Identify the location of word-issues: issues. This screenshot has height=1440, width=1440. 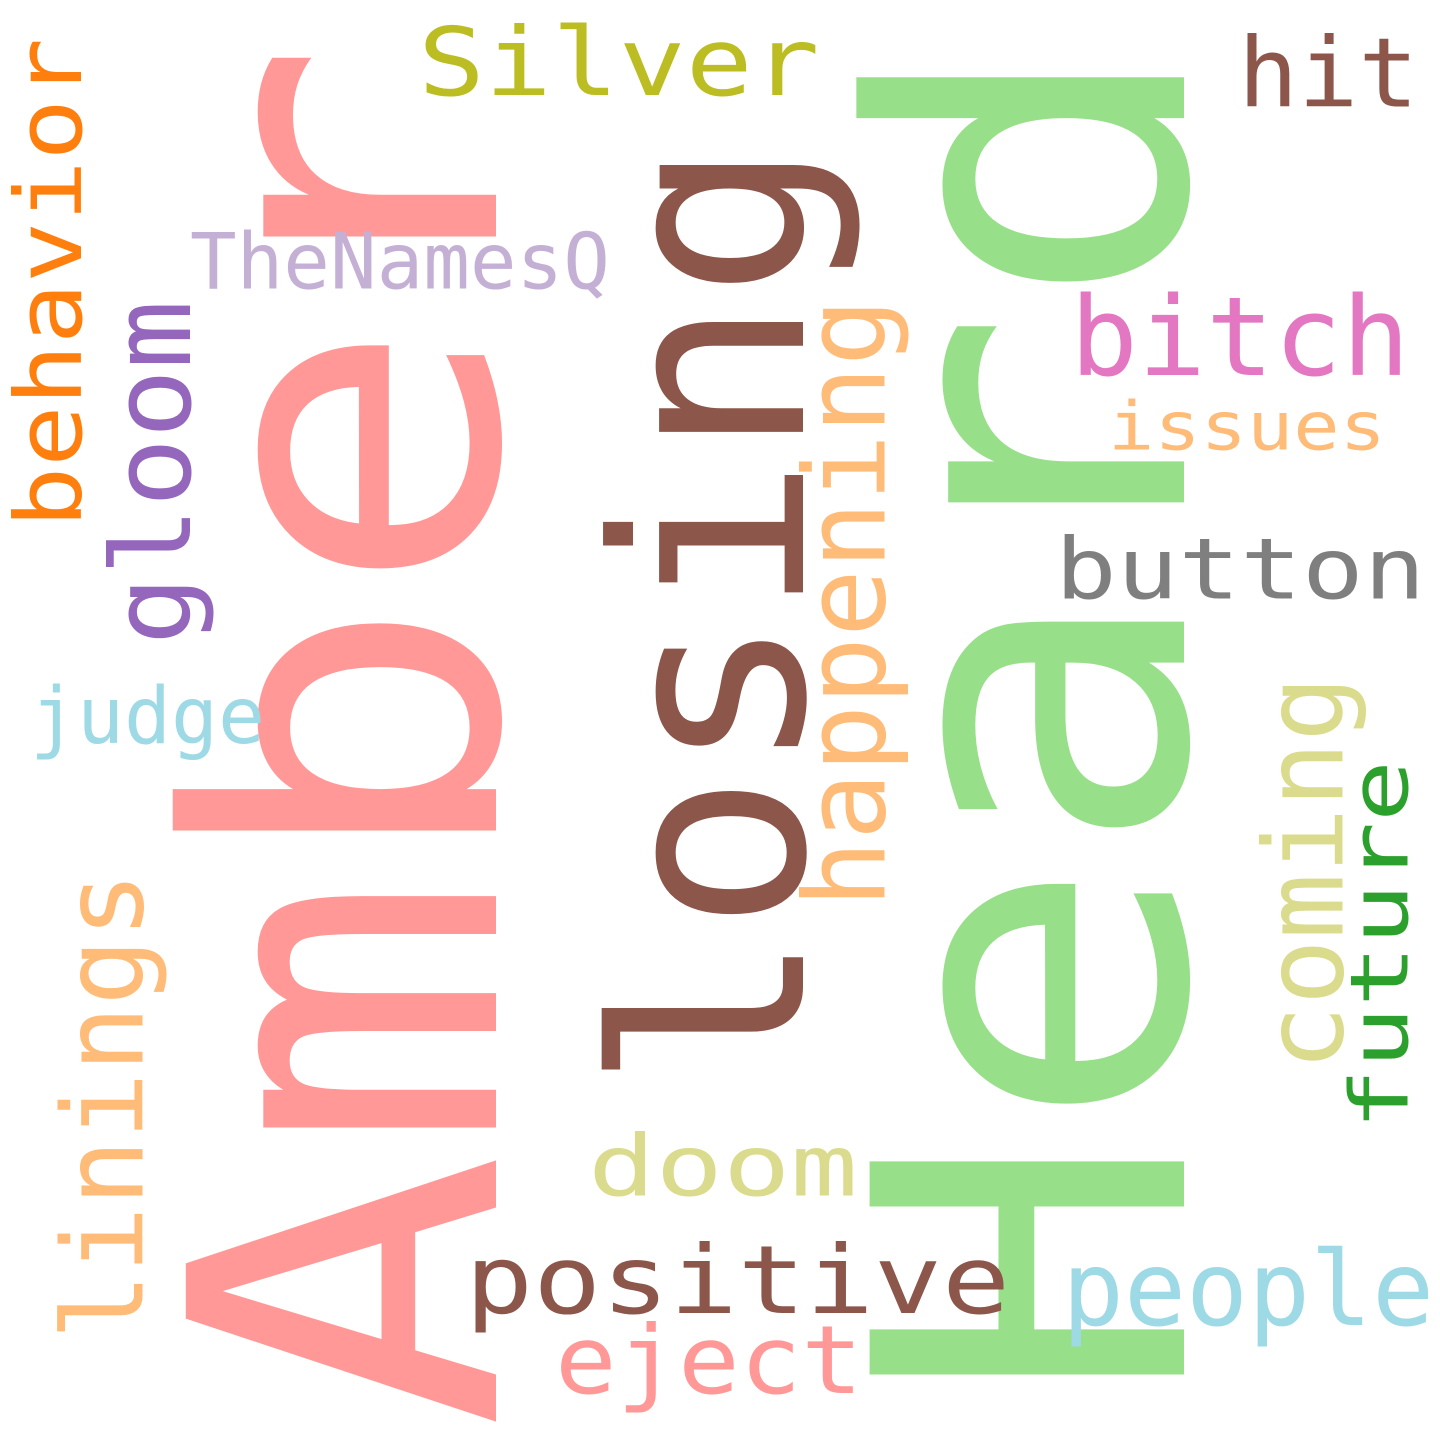
(1247, 426).